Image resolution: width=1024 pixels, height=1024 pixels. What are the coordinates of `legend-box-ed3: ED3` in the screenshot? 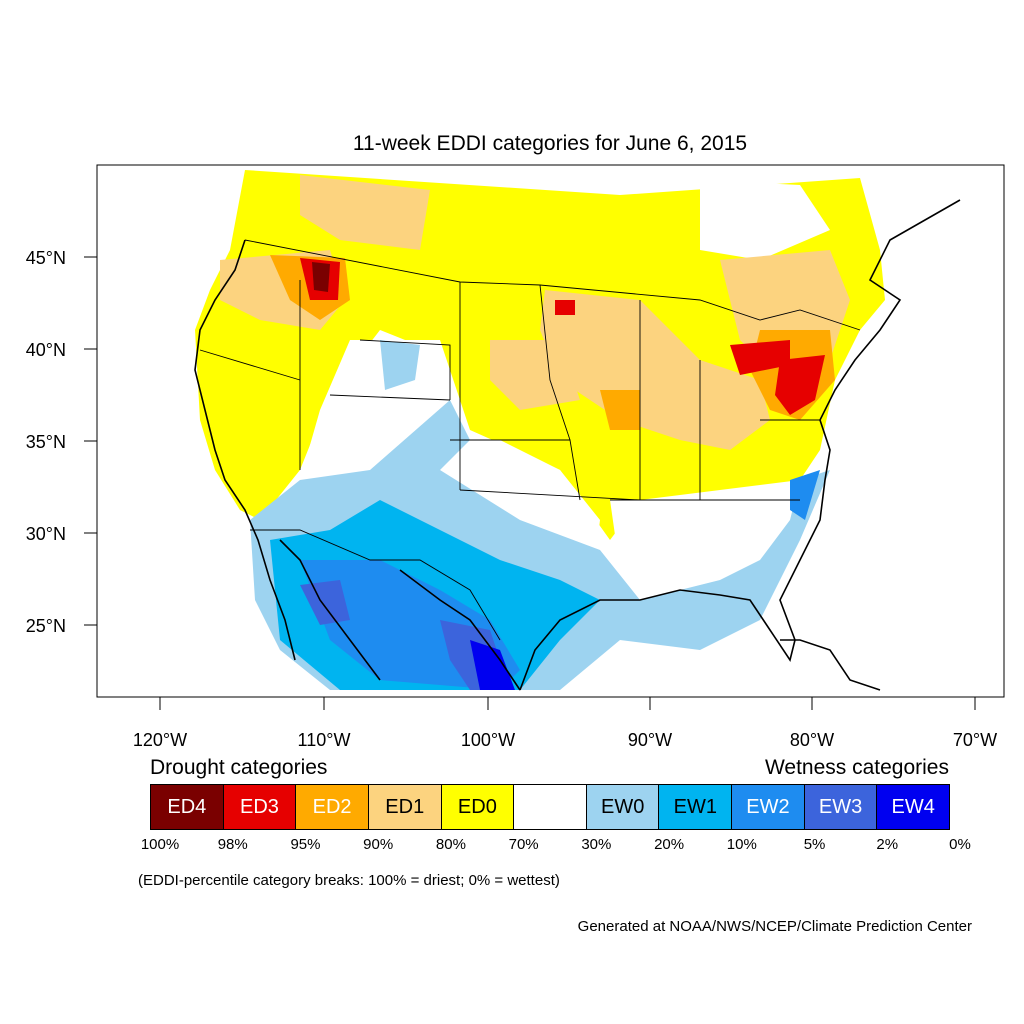 It's located at (260, 807).